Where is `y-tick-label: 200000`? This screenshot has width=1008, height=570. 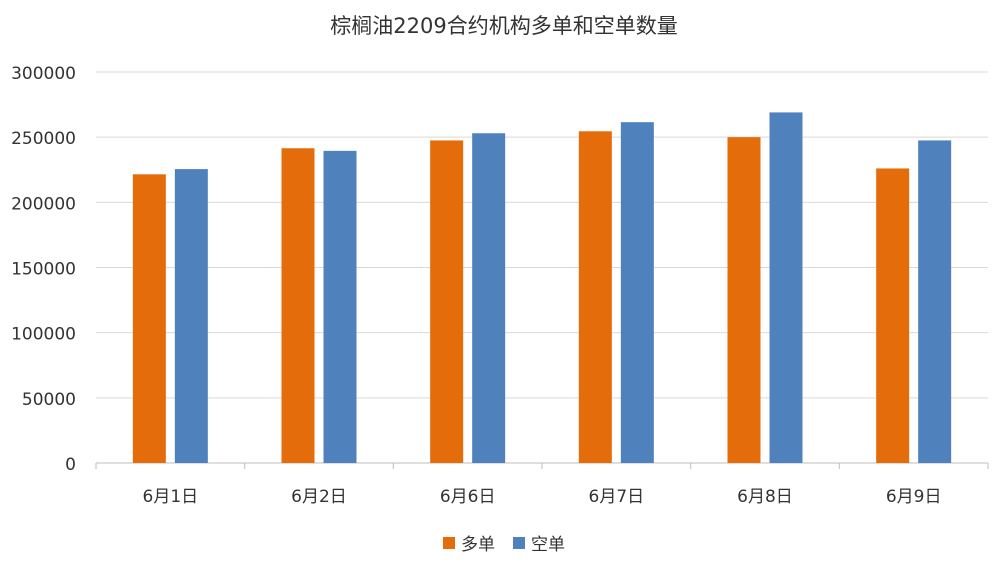
y-tick-label: 200000 is located at coordinates (43, 204).